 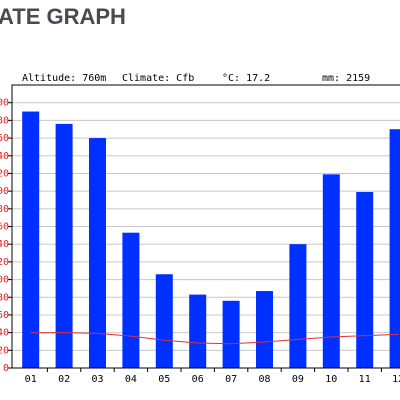 I want to click on info-item: Altitude: 760m, so click(x=64, y=78).